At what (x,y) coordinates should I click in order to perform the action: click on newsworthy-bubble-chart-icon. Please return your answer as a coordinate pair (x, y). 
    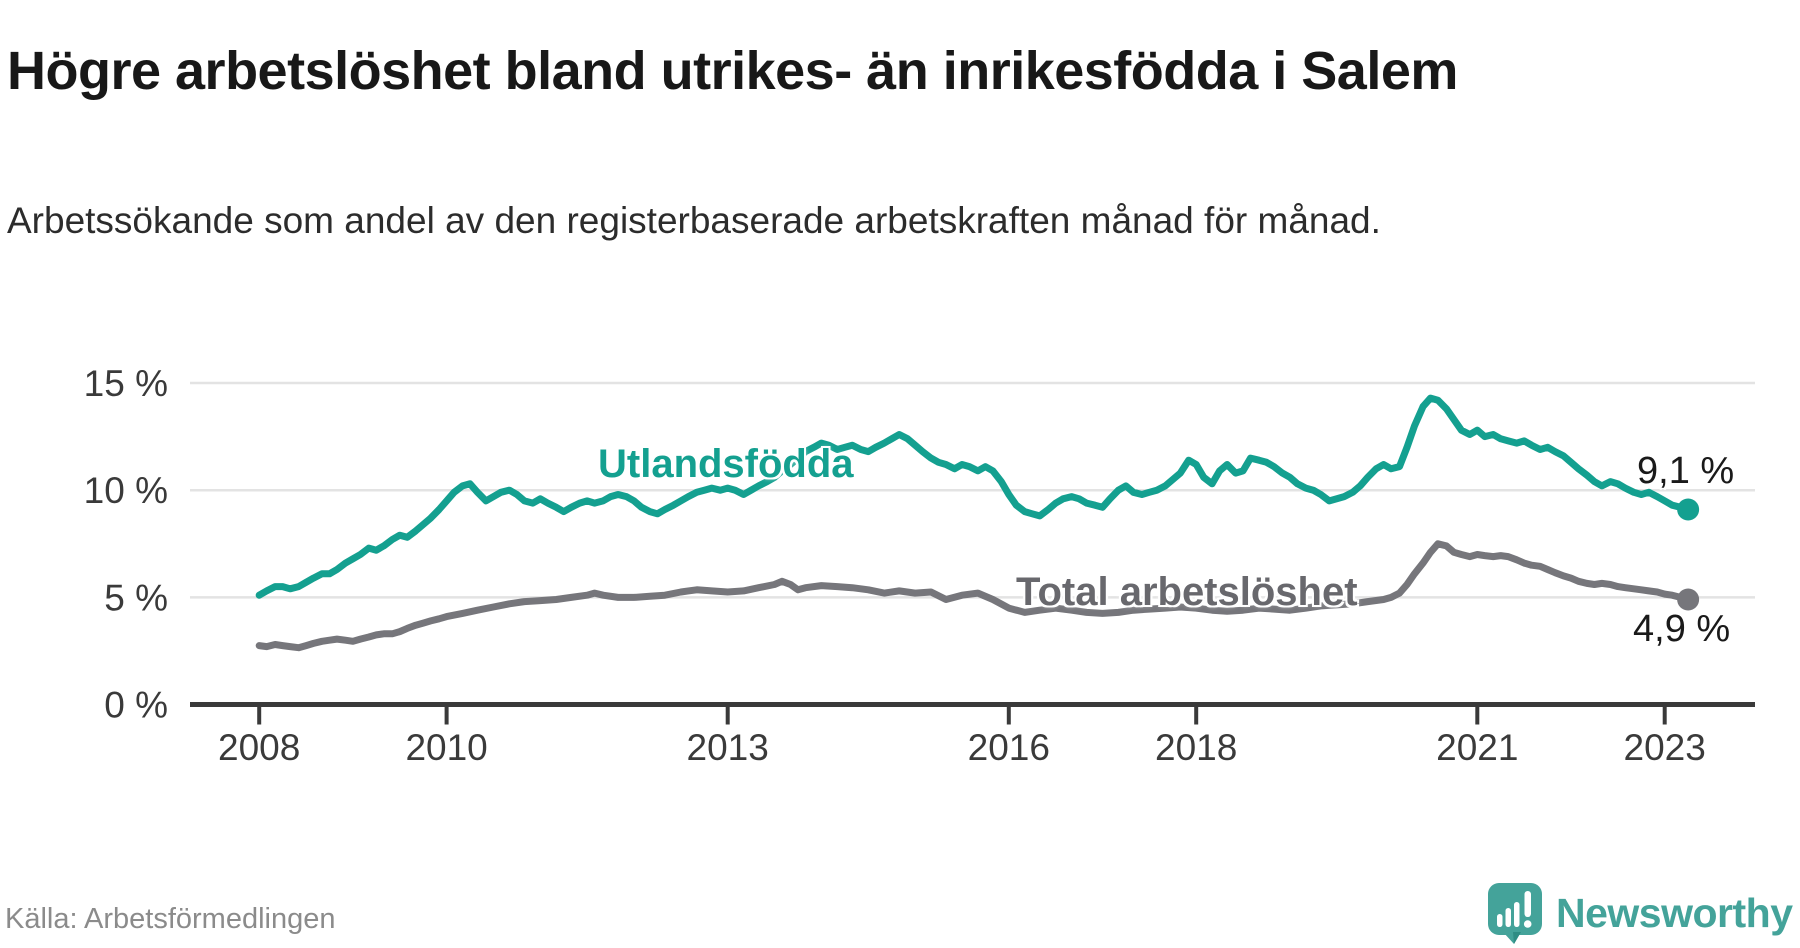
    Looking at the image, I should click on (1515, 913).